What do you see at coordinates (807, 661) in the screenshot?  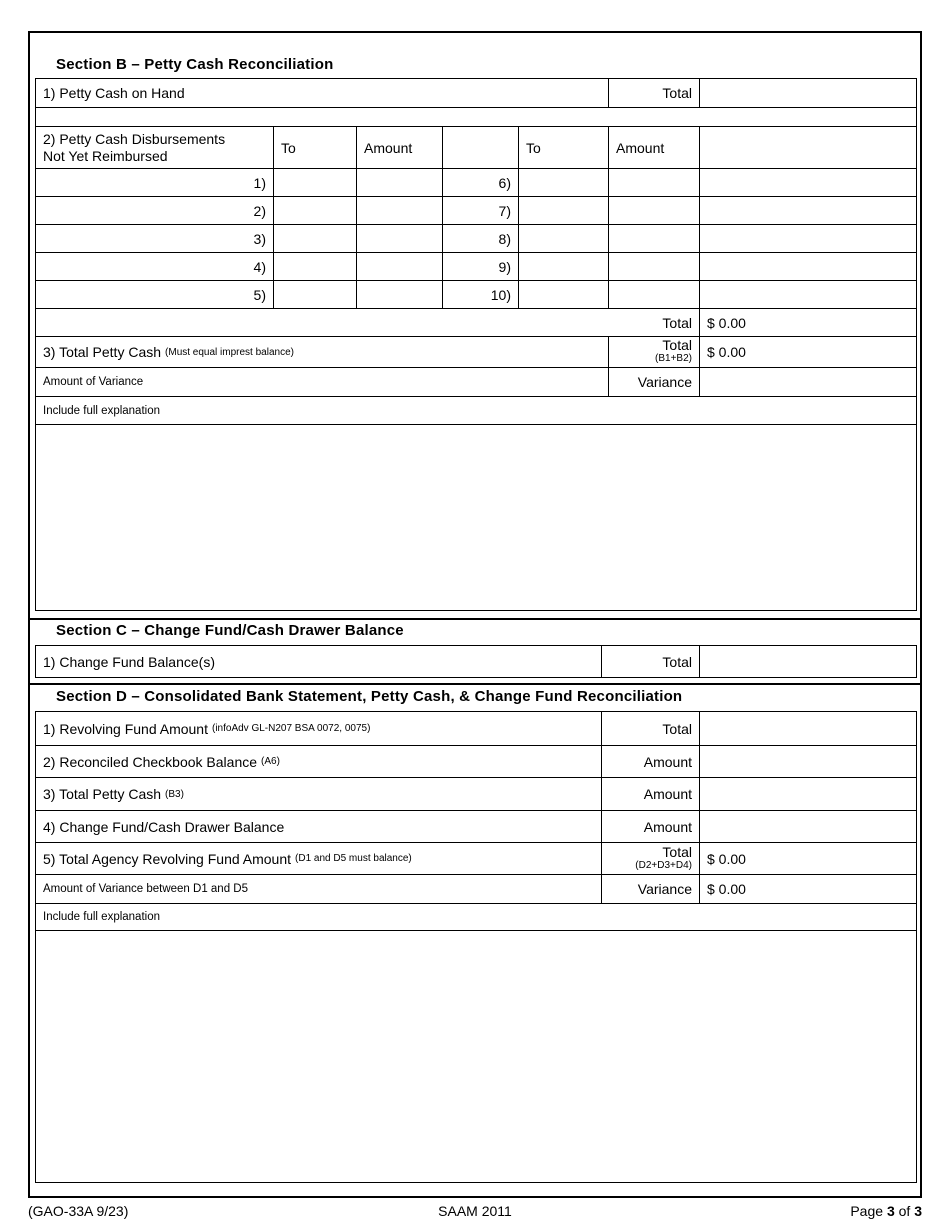 I see `c1-total-input` at bounding box center [807, 661].